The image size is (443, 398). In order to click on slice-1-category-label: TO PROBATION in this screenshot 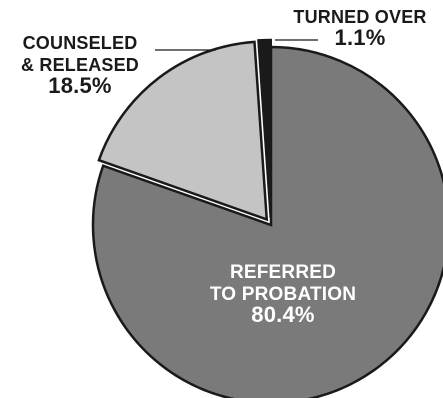, I will do `click(283, 294)`.